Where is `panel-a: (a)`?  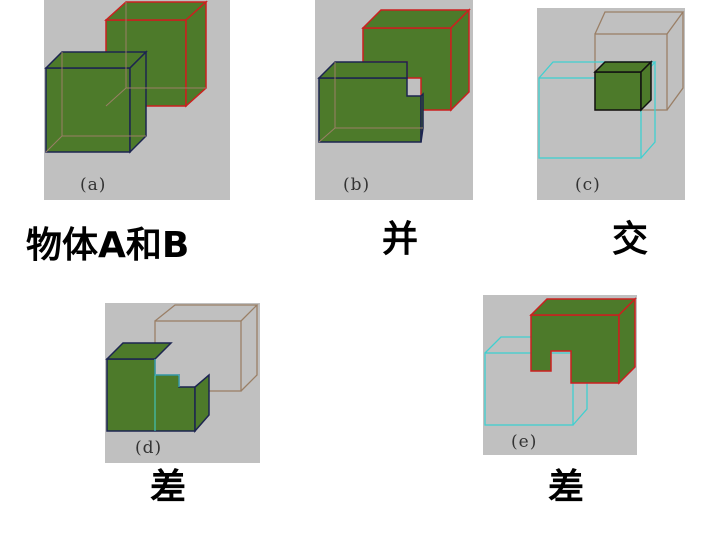
panel-a: (a) is located at coordinates (137, 100).